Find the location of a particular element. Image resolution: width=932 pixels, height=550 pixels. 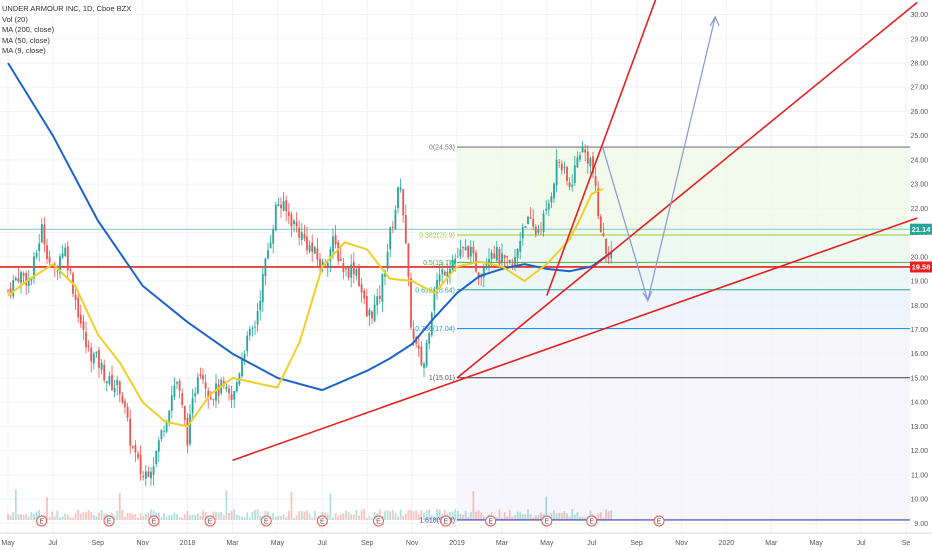

legend-volume: Vol (20) is located at coordinates (15, 19).